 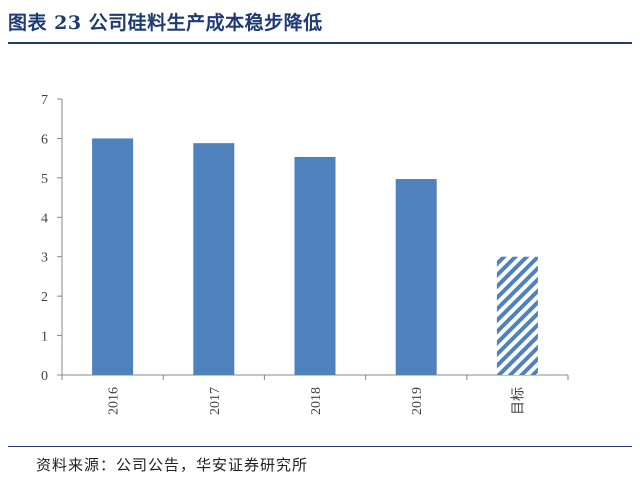 I want to click on figure-title: 图表 23 公司硅料生产成本稳步降低, so click(x=165, y=23).